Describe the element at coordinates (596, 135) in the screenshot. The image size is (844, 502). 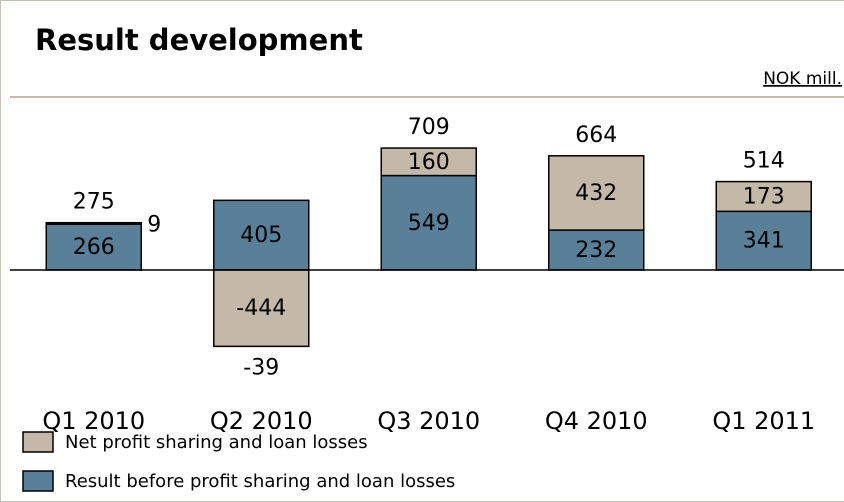
I see `total-label: 664` at that location.